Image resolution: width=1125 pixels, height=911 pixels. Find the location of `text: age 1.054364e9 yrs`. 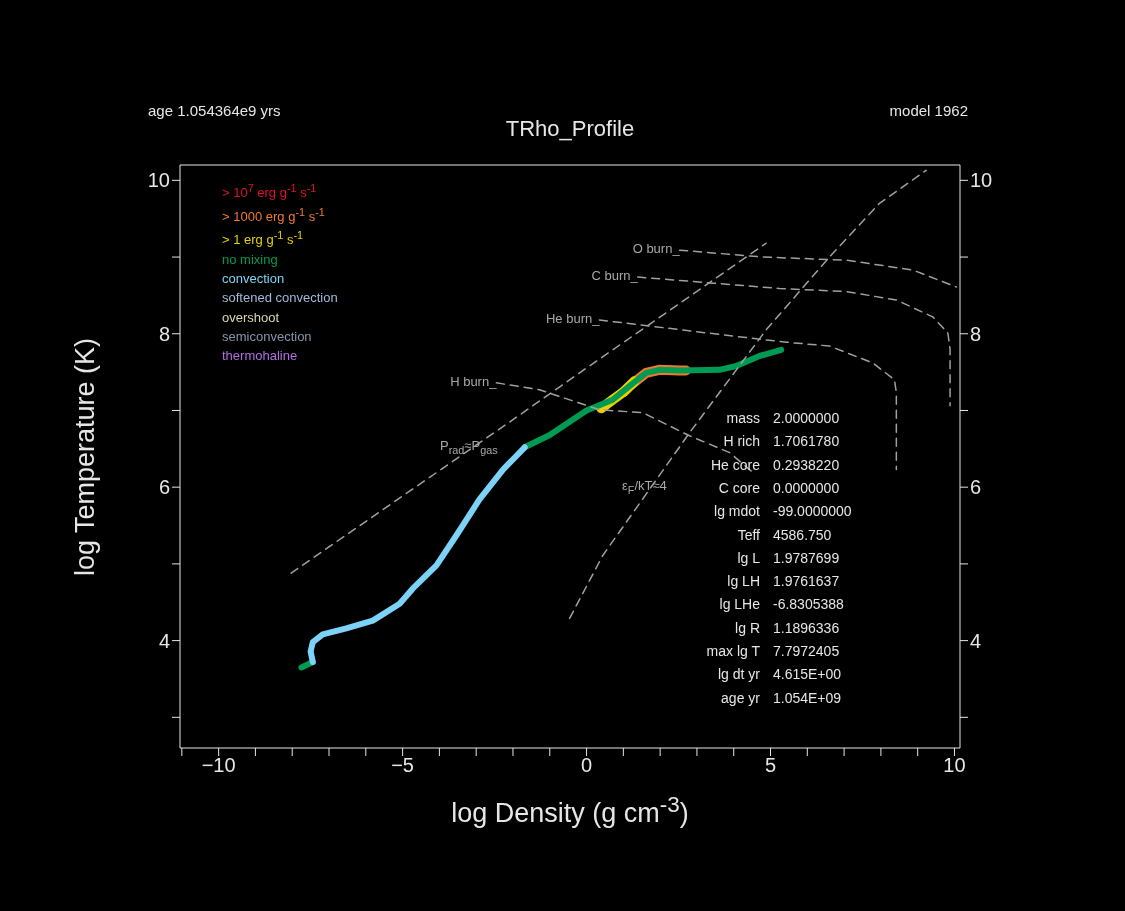

text: age 1.054364e9 yrs is located at coordinates (214, 110).